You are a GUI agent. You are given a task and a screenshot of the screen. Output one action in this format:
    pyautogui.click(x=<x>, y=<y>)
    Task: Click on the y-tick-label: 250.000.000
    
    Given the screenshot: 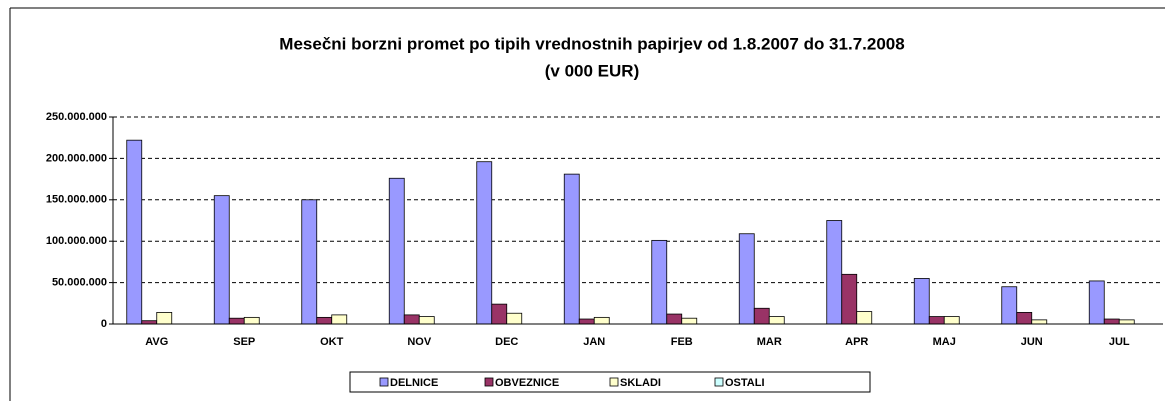 What is the action you would take?
    pyautogui.click(x=76, y=117)
    